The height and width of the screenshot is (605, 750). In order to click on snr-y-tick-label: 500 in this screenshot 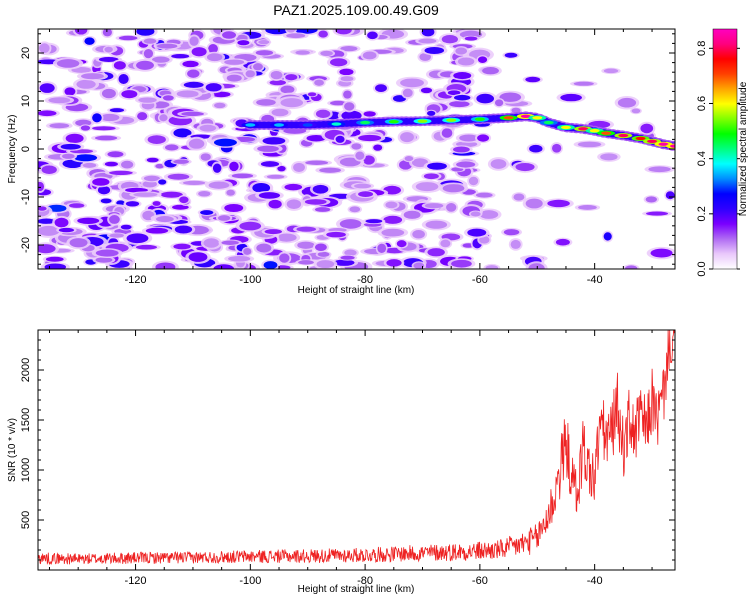, I will do `click(26, 520)`.